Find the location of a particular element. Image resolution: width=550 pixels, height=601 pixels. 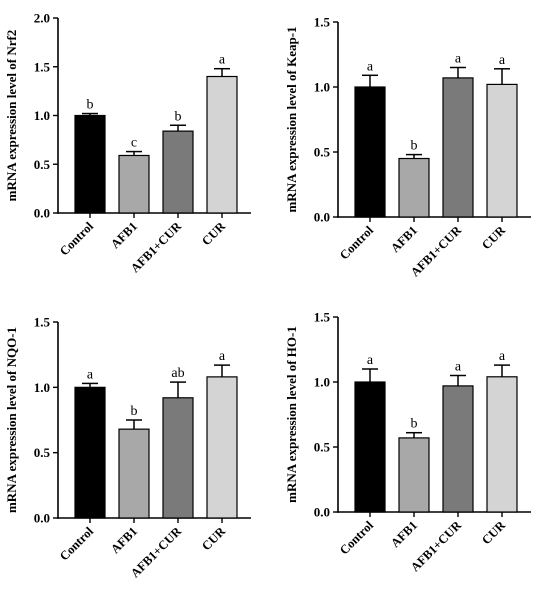

significance-letter: ab is located at coordinates (177, 373).